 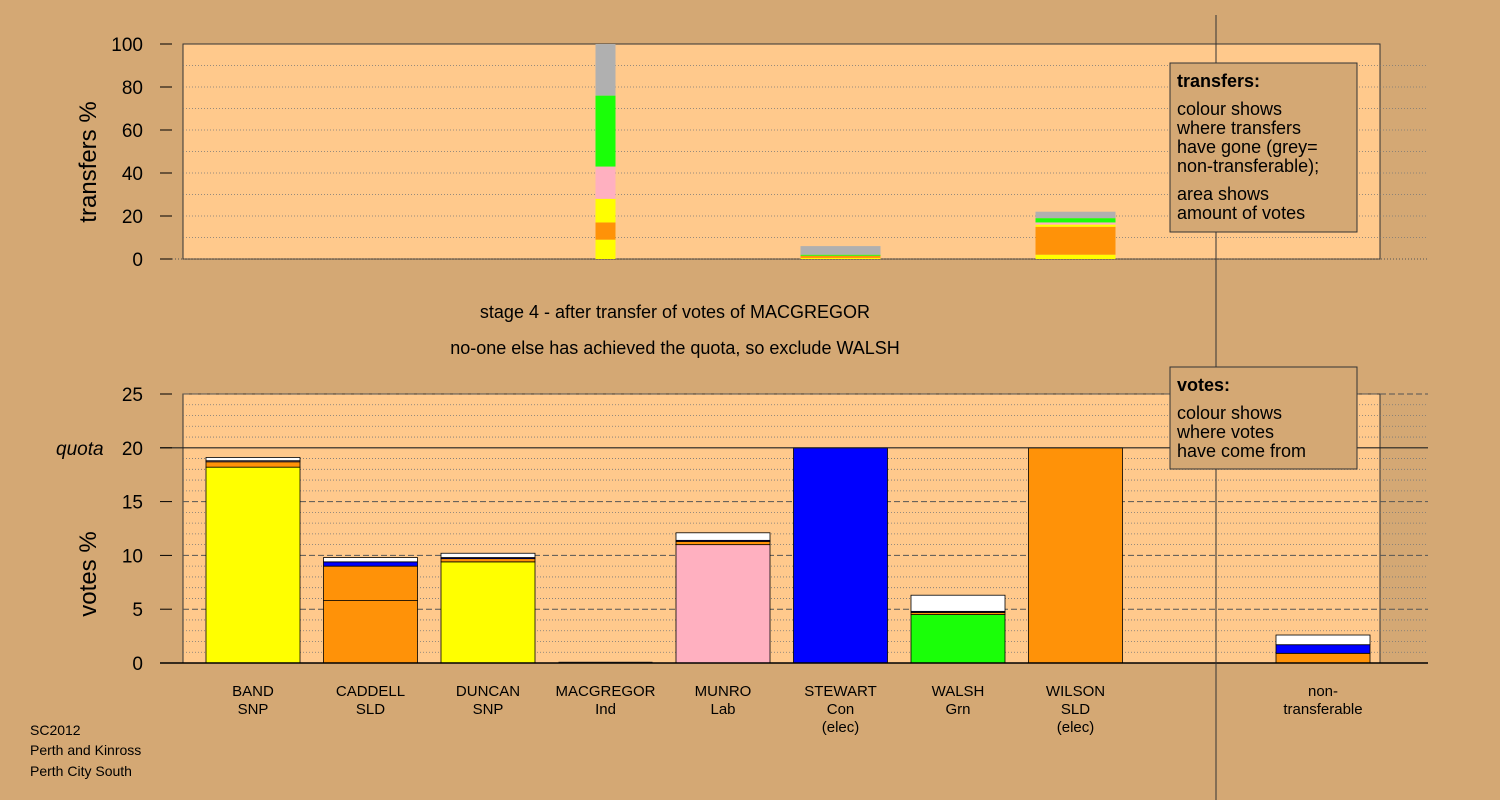 I want to click on transfers-y-axis: 0 20 40 60 80 100, so click(x=141, y=153).